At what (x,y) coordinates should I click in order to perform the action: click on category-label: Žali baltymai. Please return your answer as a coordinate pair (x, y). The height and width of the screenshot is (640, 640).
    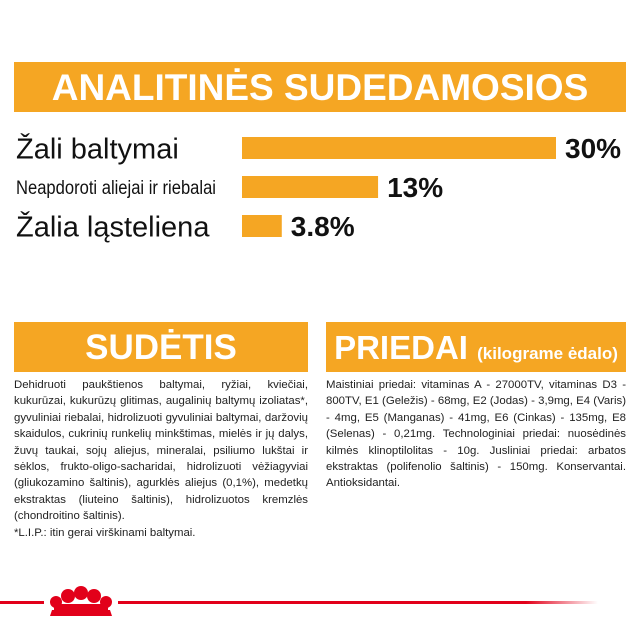
    Looking at the image, I should click on (97, 148).